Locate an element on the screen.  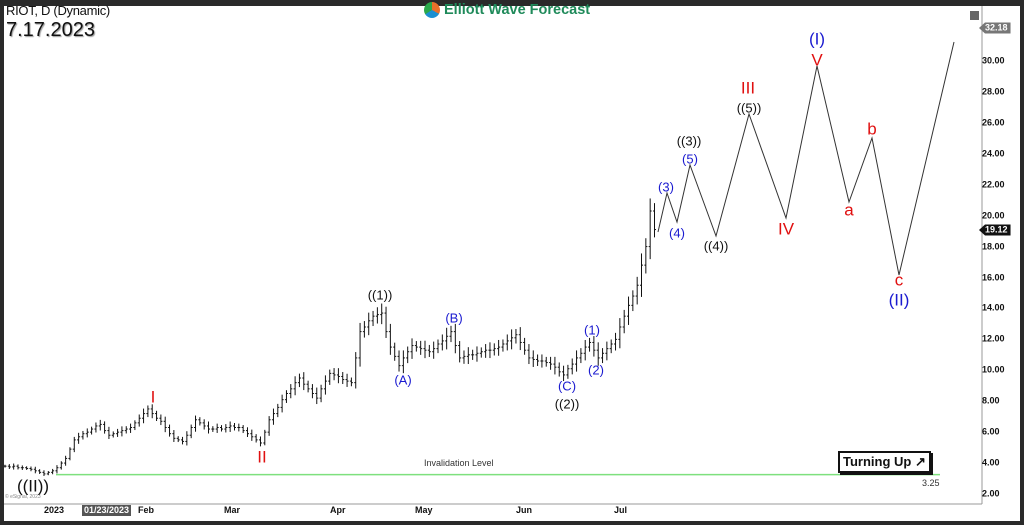
x-tick: May is located at coordinates (424, 510).